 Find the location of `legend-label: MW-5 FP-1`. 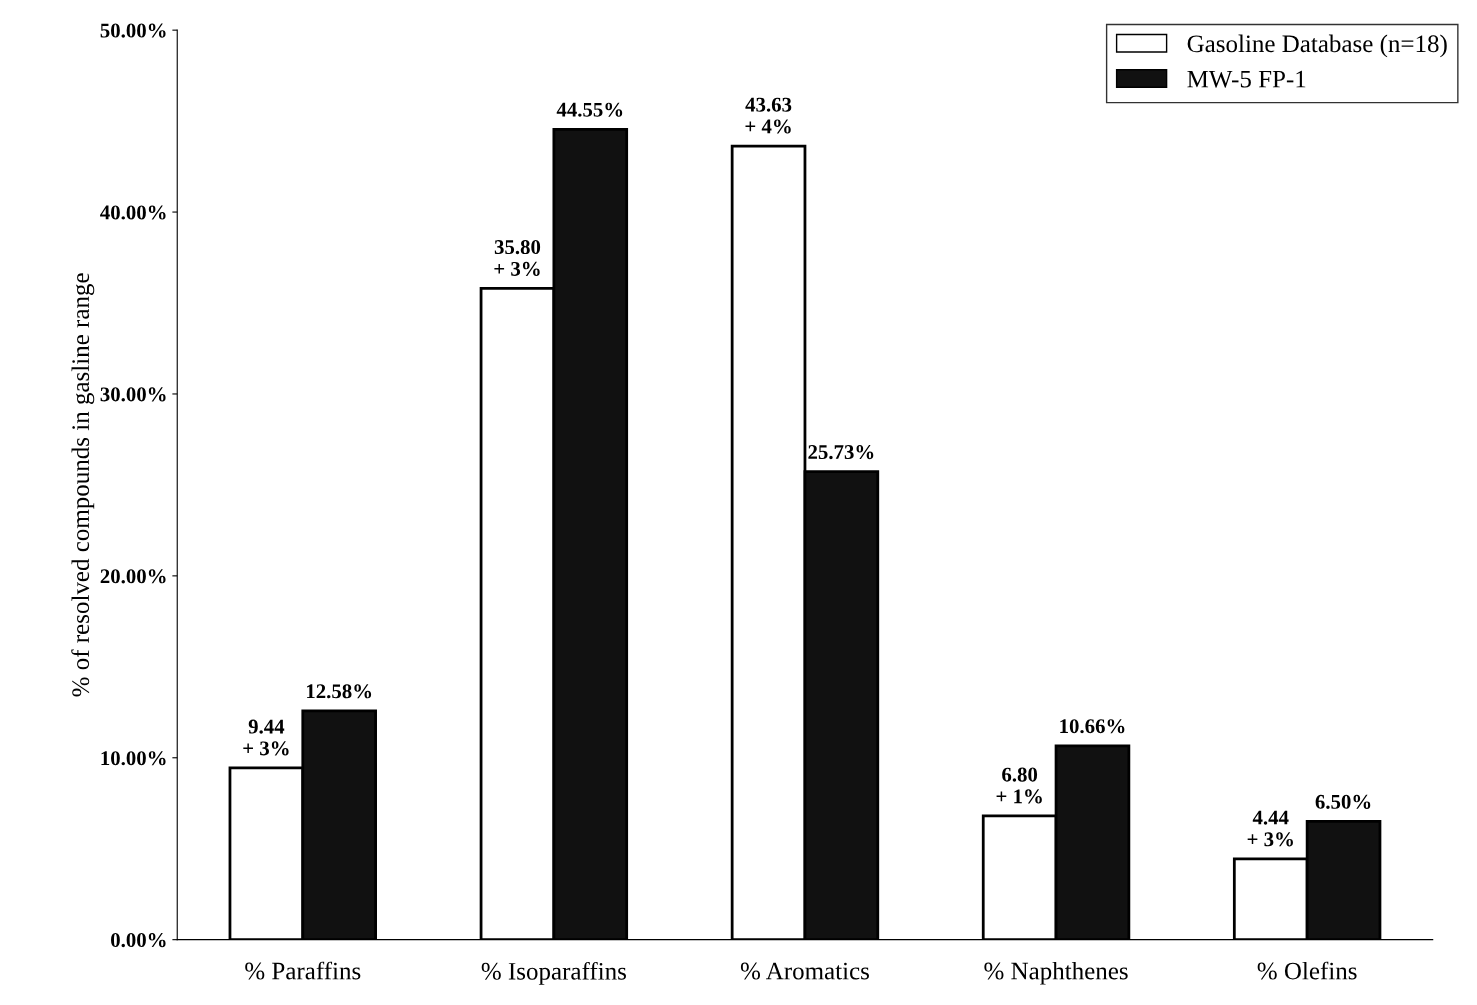

legend-label: MW-5 FP-1 is located at coordinates (1246, 79).